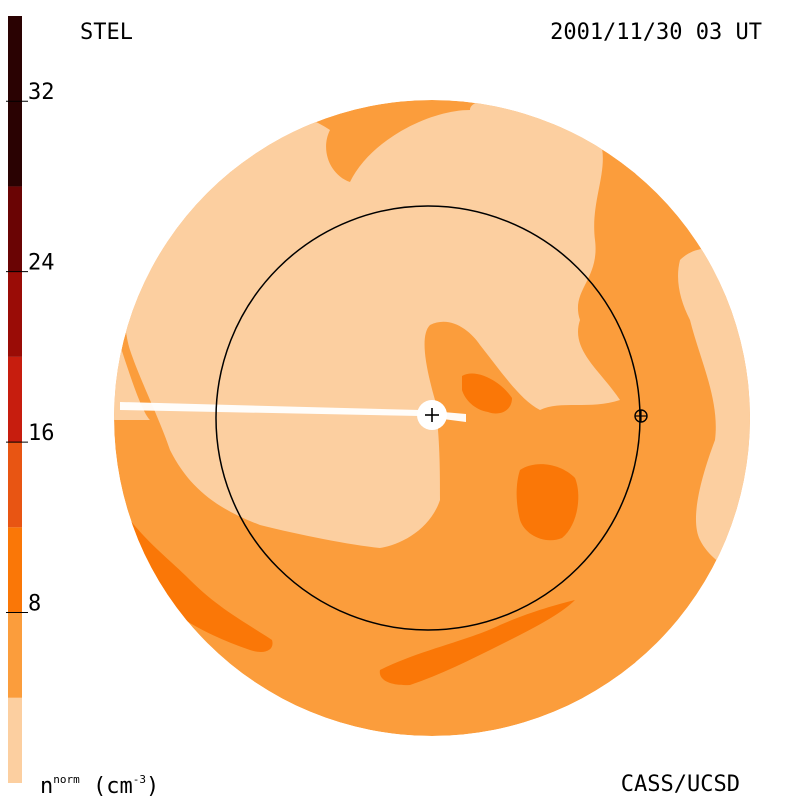 The width and height of the screenshot is (800, 800). I want to click on timestamp-label: 2001/11/30 03 UT, so click(656, 32).